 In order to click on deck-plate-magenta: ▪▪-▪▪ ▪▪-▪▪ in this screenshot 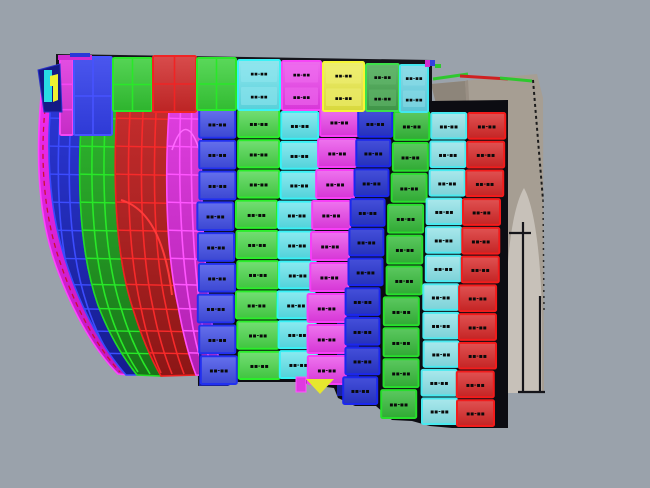, I will do `click(301, 85)`.